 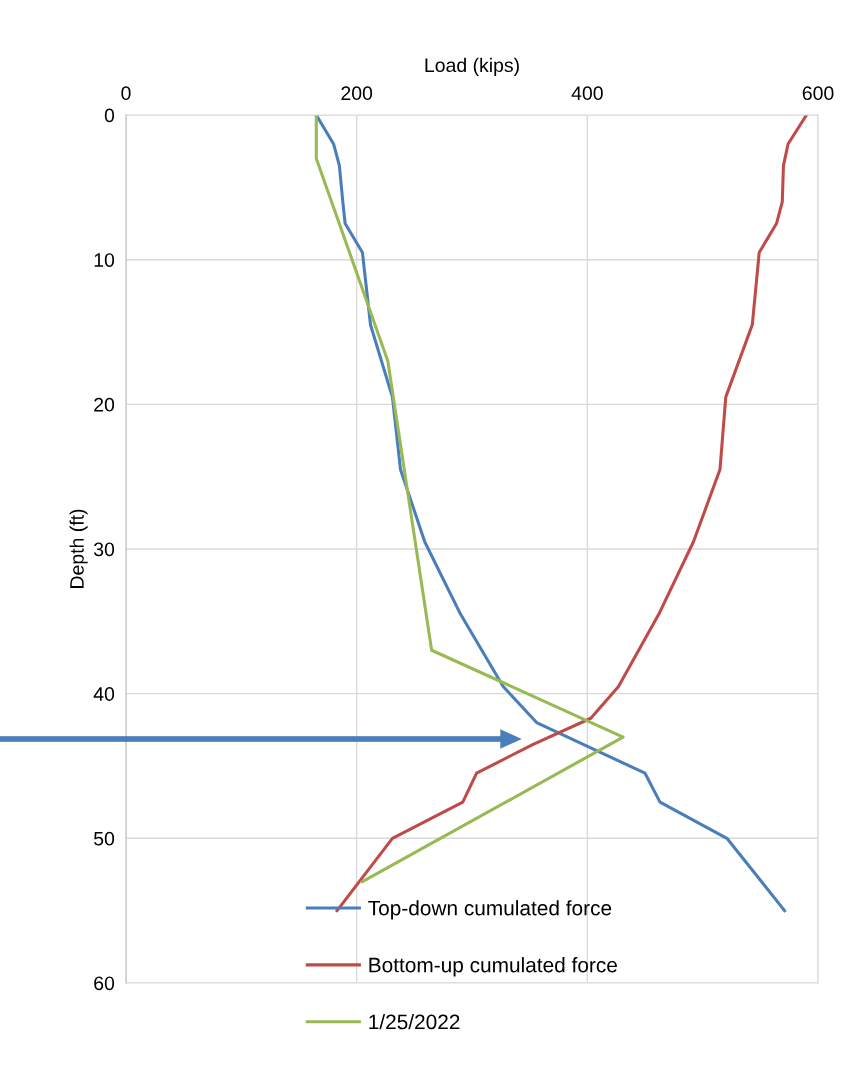 I want to click on y-tick-label: 30, so click(x=104, y=549).